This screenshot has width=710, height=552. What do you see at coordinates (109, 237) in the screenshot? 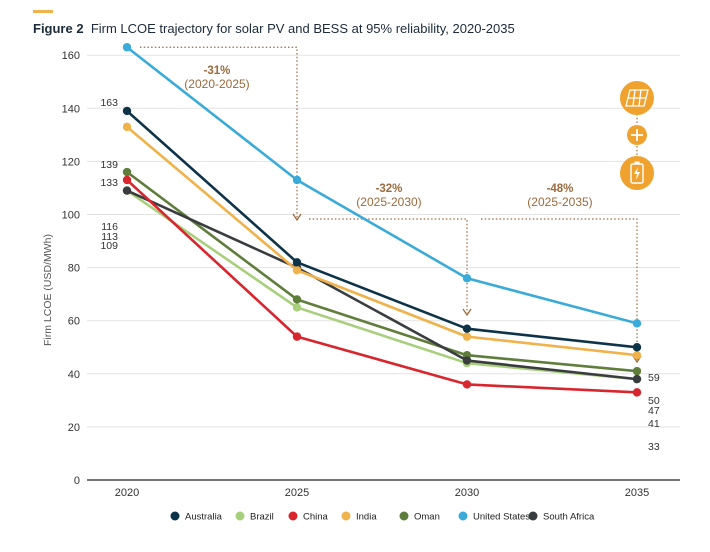
I see `start-value-label: 113` at bounding box center [109, 237].